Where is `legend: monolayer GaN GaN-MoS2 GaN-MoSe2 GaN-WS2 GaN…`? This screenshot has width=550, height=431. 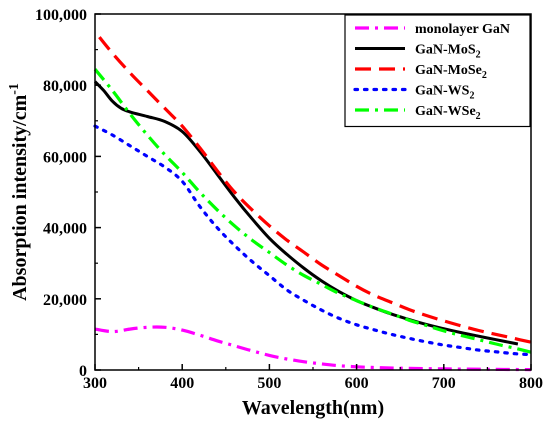
legend: monolayer GaN GaN-MoS2 GaN-MoSe2 GaN-WS2 GaN… is located at coordinates (437, 71).